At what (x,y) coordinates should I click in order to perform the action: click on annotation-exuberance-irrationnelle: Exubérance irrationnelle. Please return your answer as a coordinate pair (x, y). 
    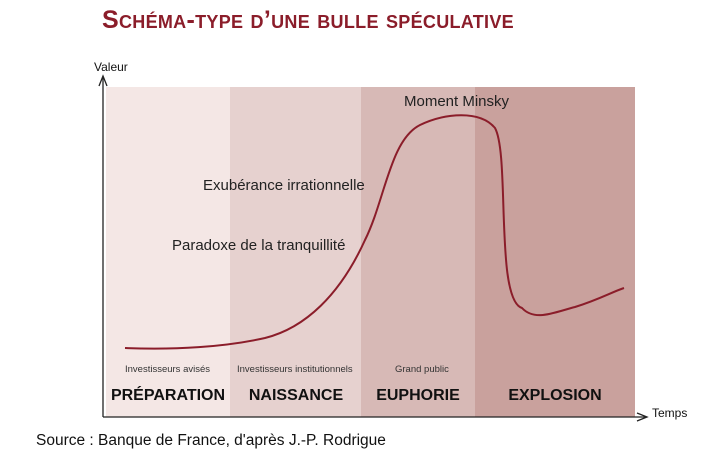
    Looking at the image, I should click on (284, 185).